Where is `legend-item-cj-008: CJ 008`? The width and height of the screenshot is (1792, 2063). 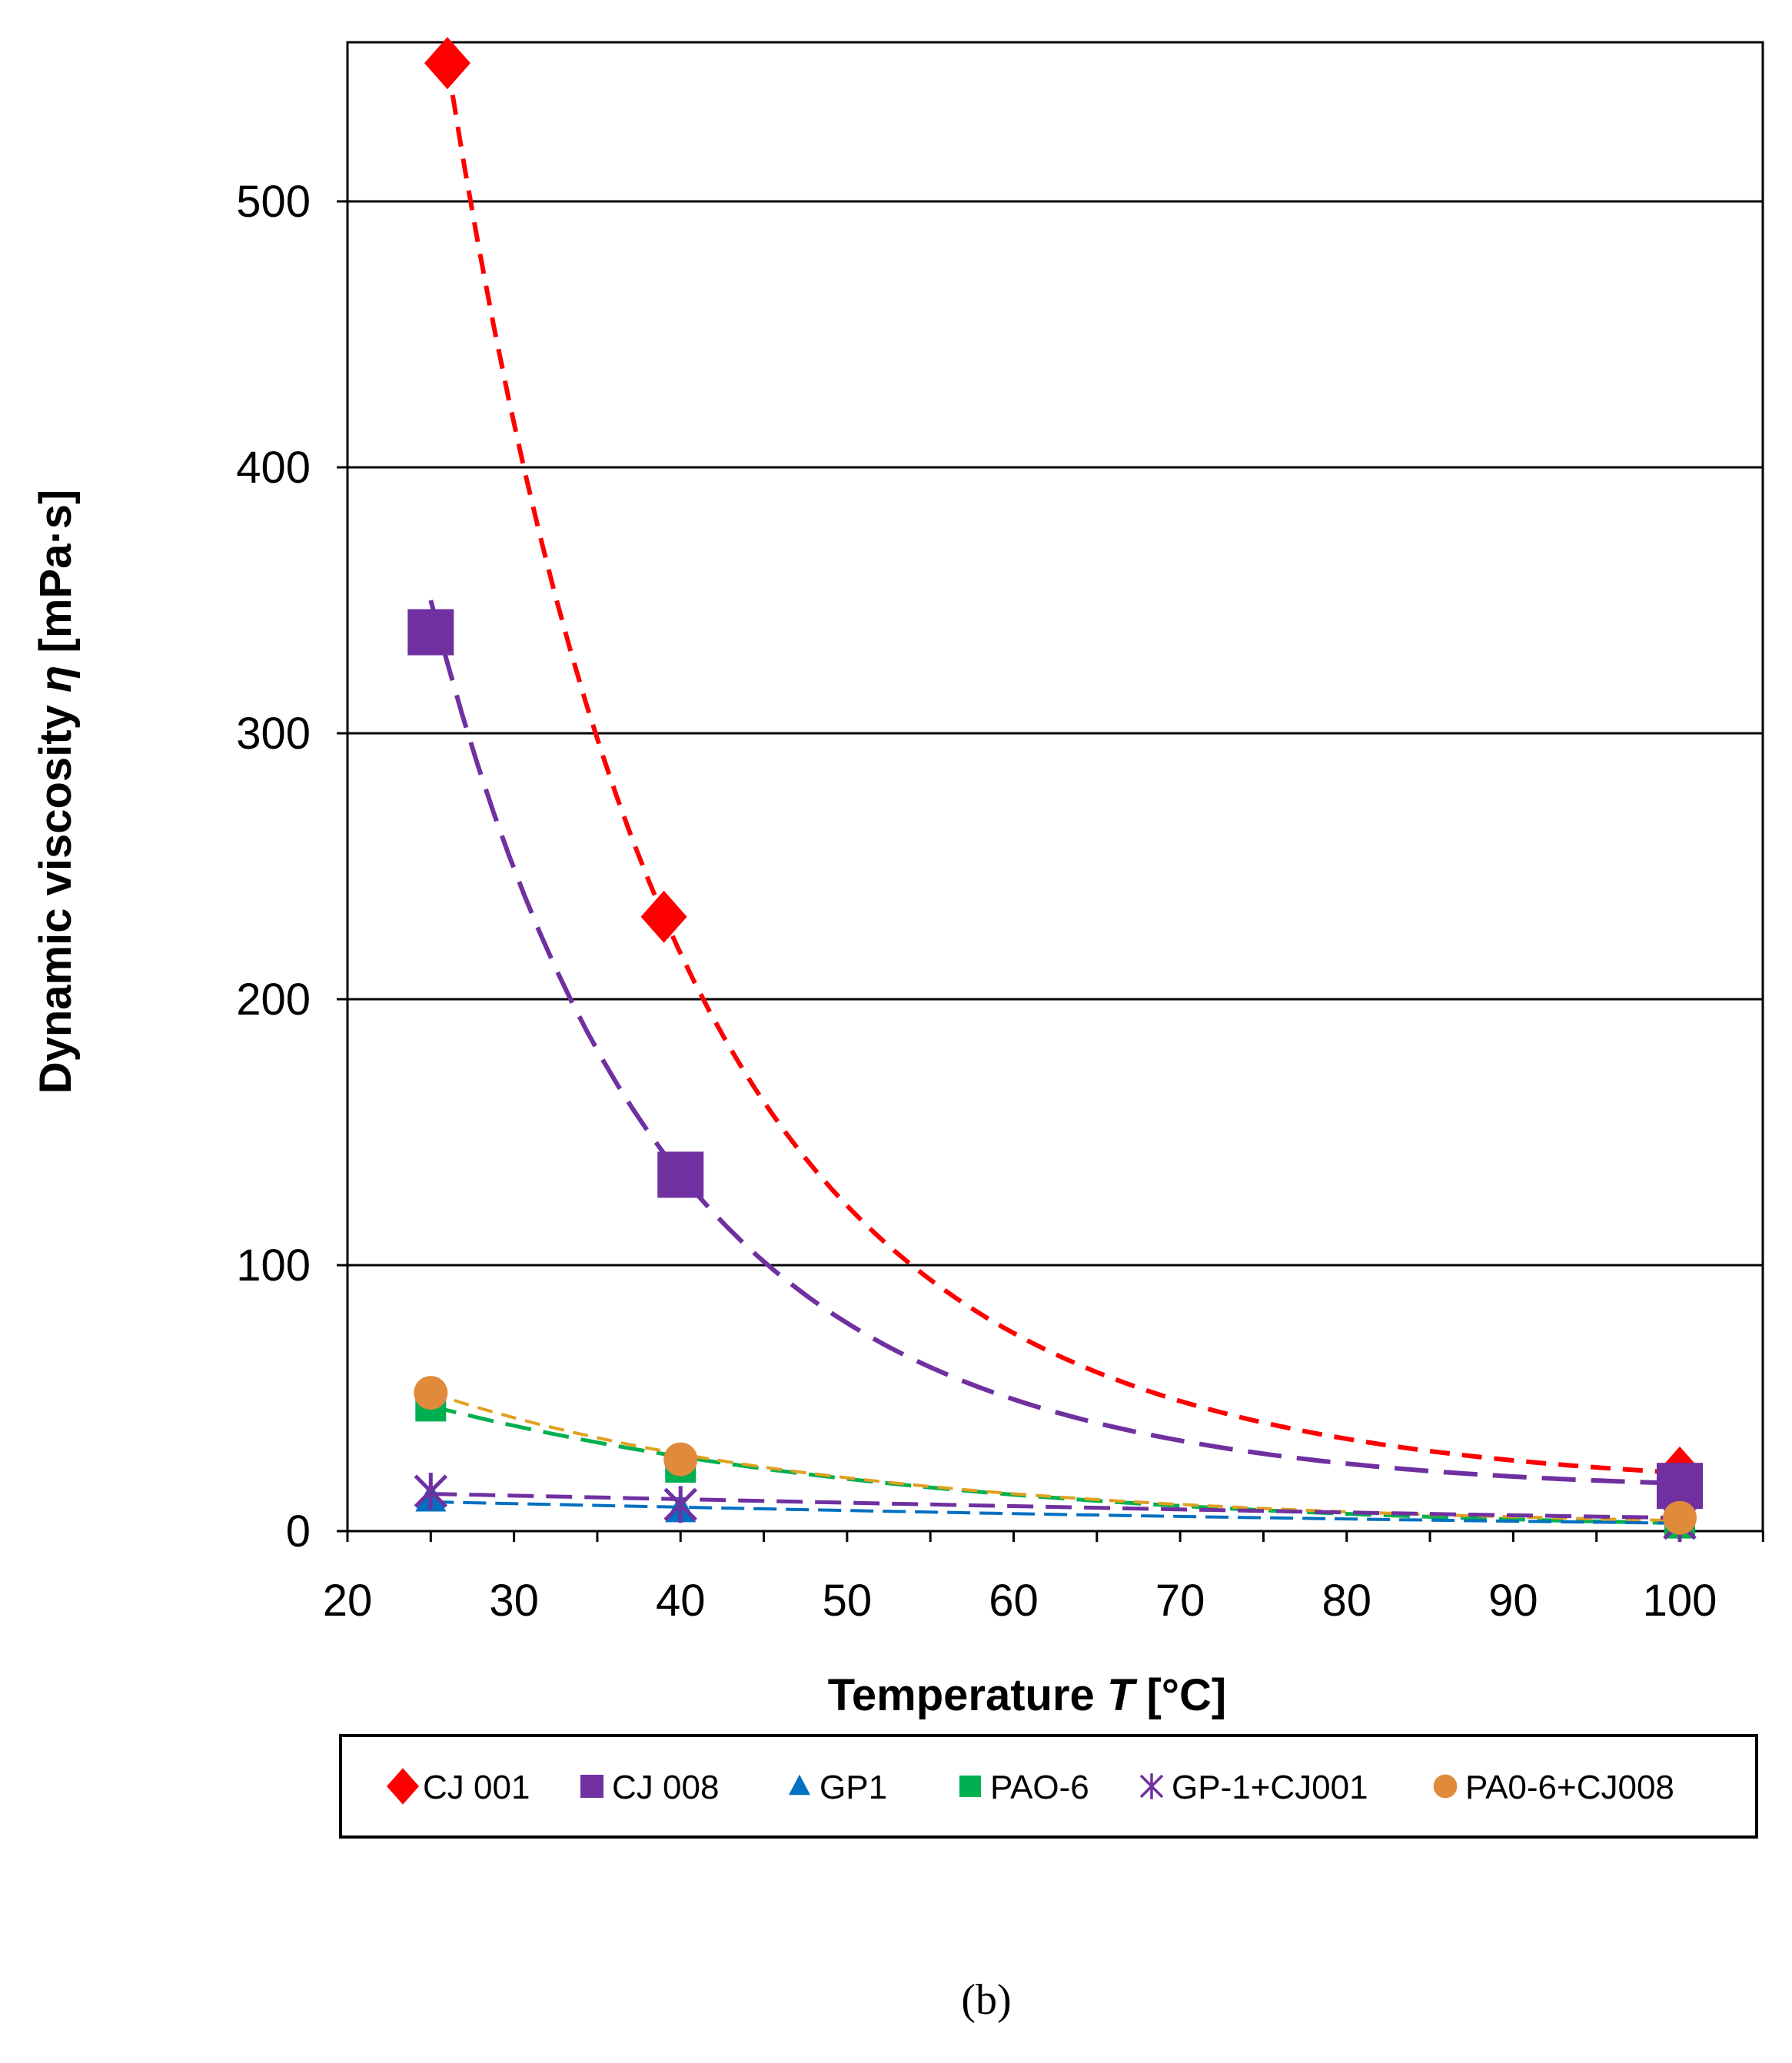 legend-item-cj-008: CJ 008 is located at coordinates (649, 1787).